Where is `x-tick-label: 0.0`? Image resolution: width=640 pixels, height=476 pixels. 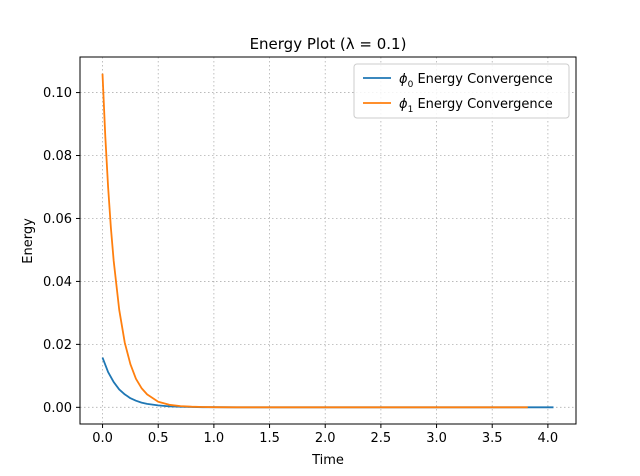
x-tick-label: 0.0 is located at coordinates (102, 438).